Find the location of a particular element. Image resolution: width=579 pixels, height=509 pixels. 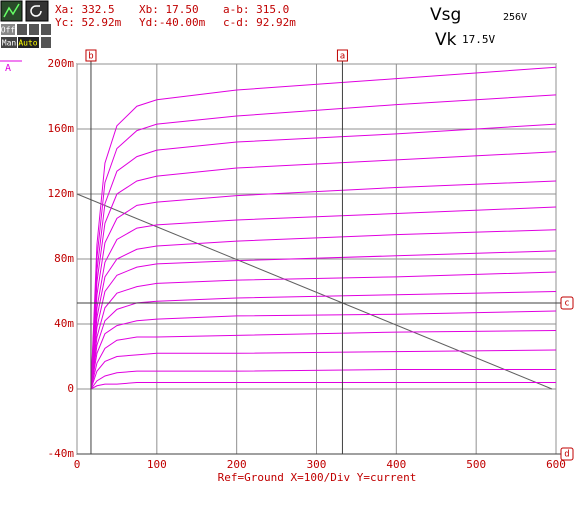

note: Vsg is located at coordinates (445, 15).